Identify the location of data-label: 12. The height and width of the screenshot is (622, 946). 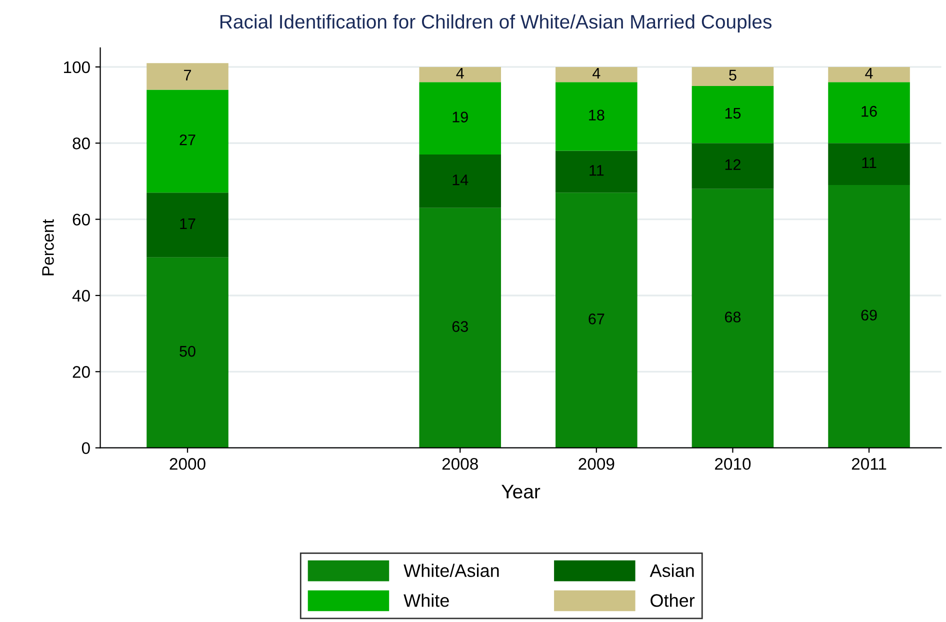
(732, 164).